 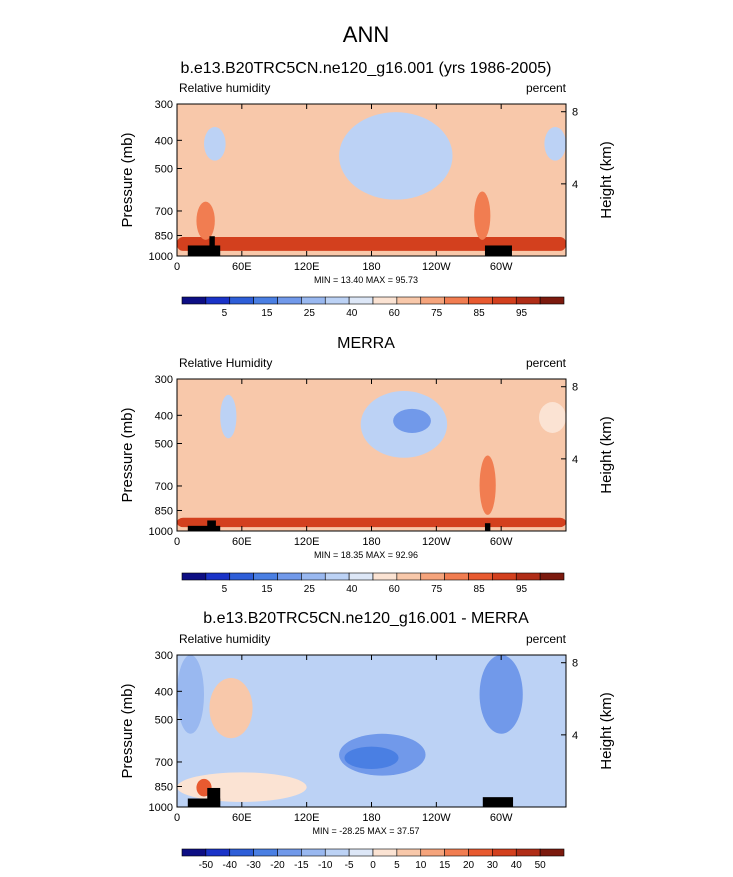 What do you see at coordinates (325, 865) in the screenshot?
I see `colorbar-label: -10` at bounding box center [325, 865].